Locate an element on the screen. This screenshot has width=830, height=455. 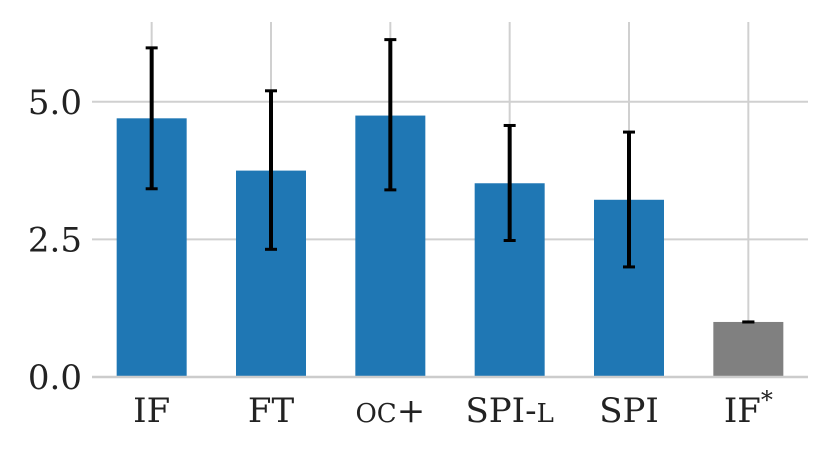
x-tick-label: SPI is located at coordinates (629, 411).